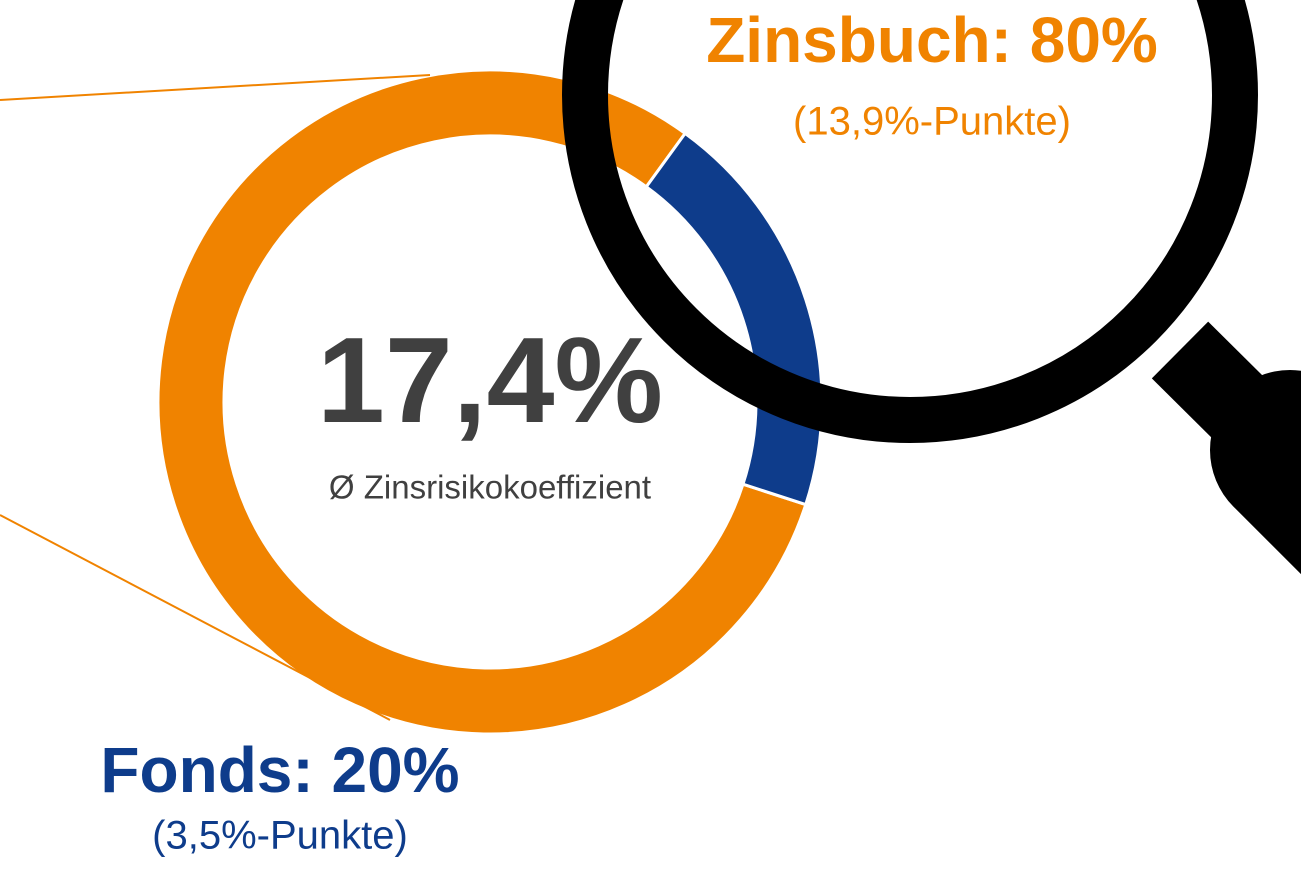 The width and height of the screenshot is (1301, 875). I want to click on segment-sublabel: (13,9%-Punkte), so click(932, 122).